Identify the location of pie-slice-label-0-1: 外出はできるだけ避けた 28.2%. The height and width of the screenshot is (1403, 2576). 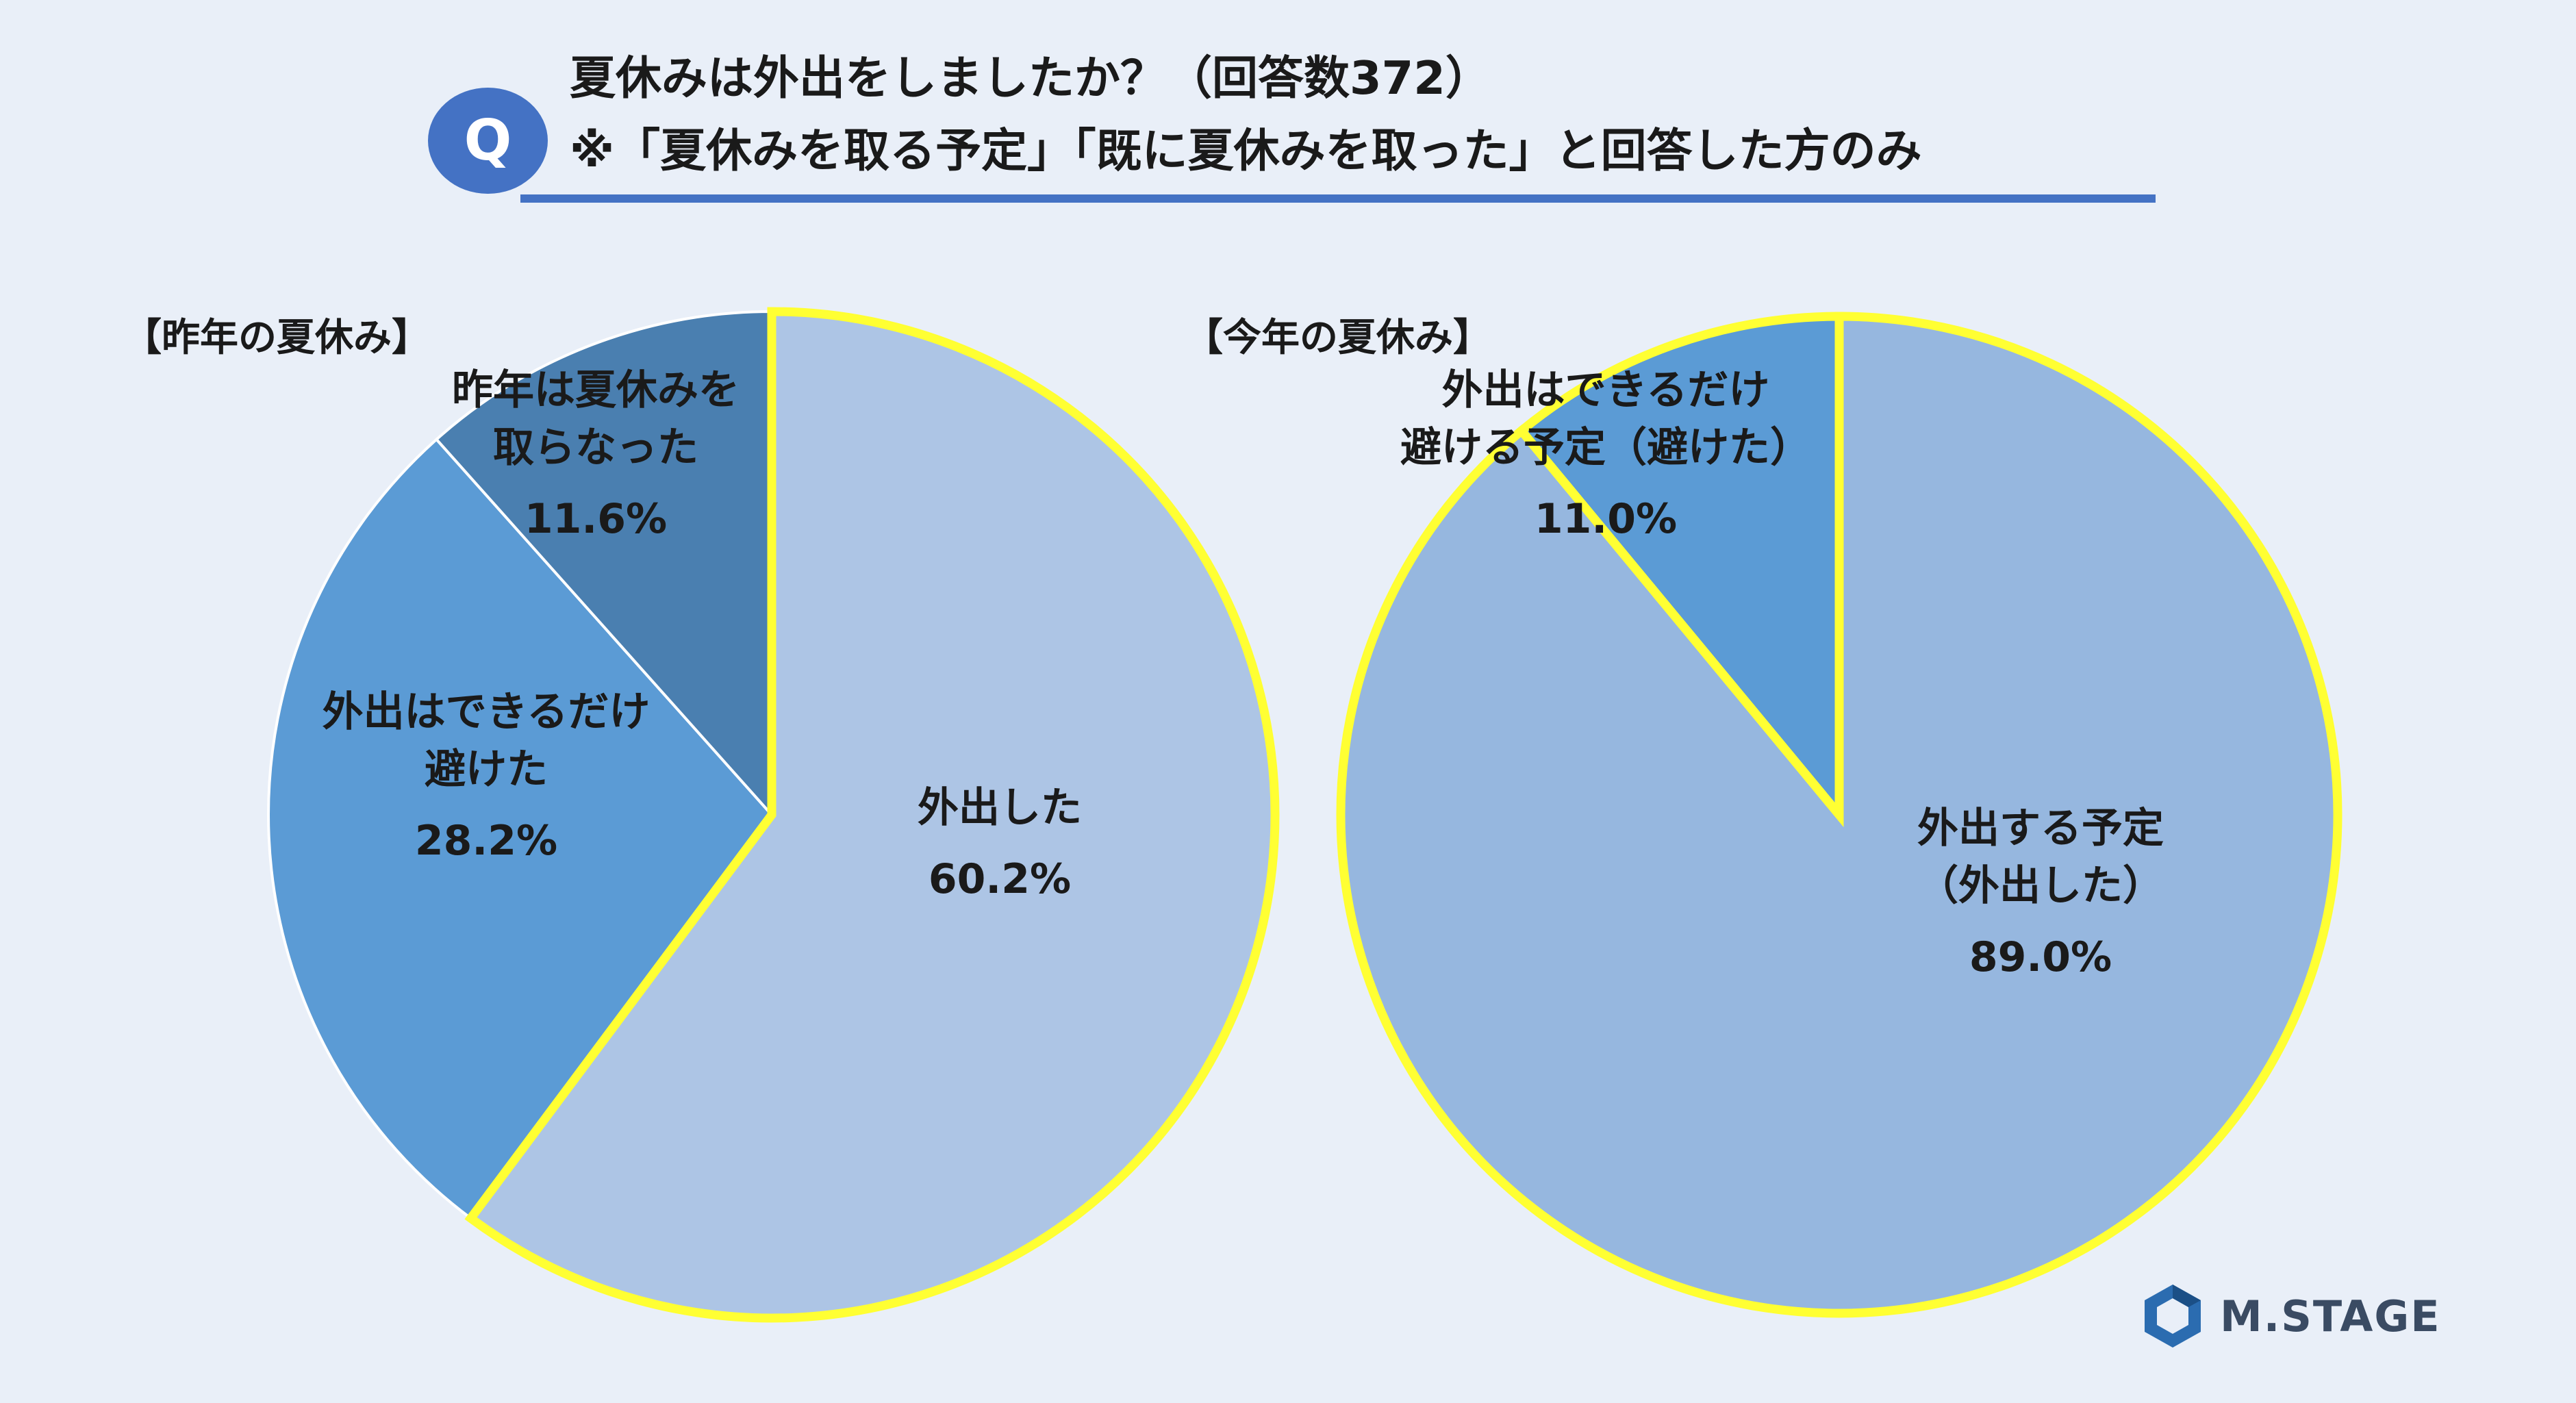
(487, 777).